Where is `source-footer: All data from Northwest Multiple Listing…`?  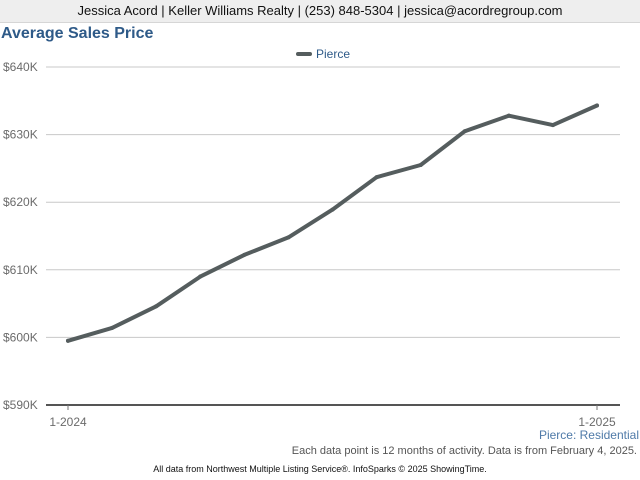
source-footer: All data from Northwest Multiple Listing… is located at coordinates (320, 469).